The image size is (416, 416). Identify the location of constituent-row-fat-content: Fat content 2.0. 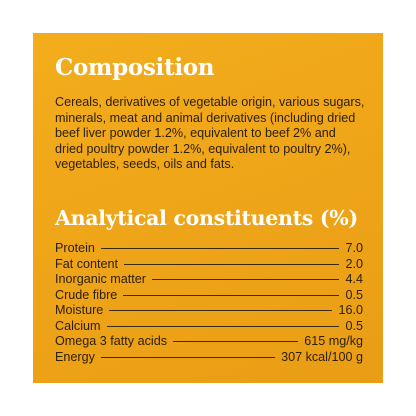
(209, 265).